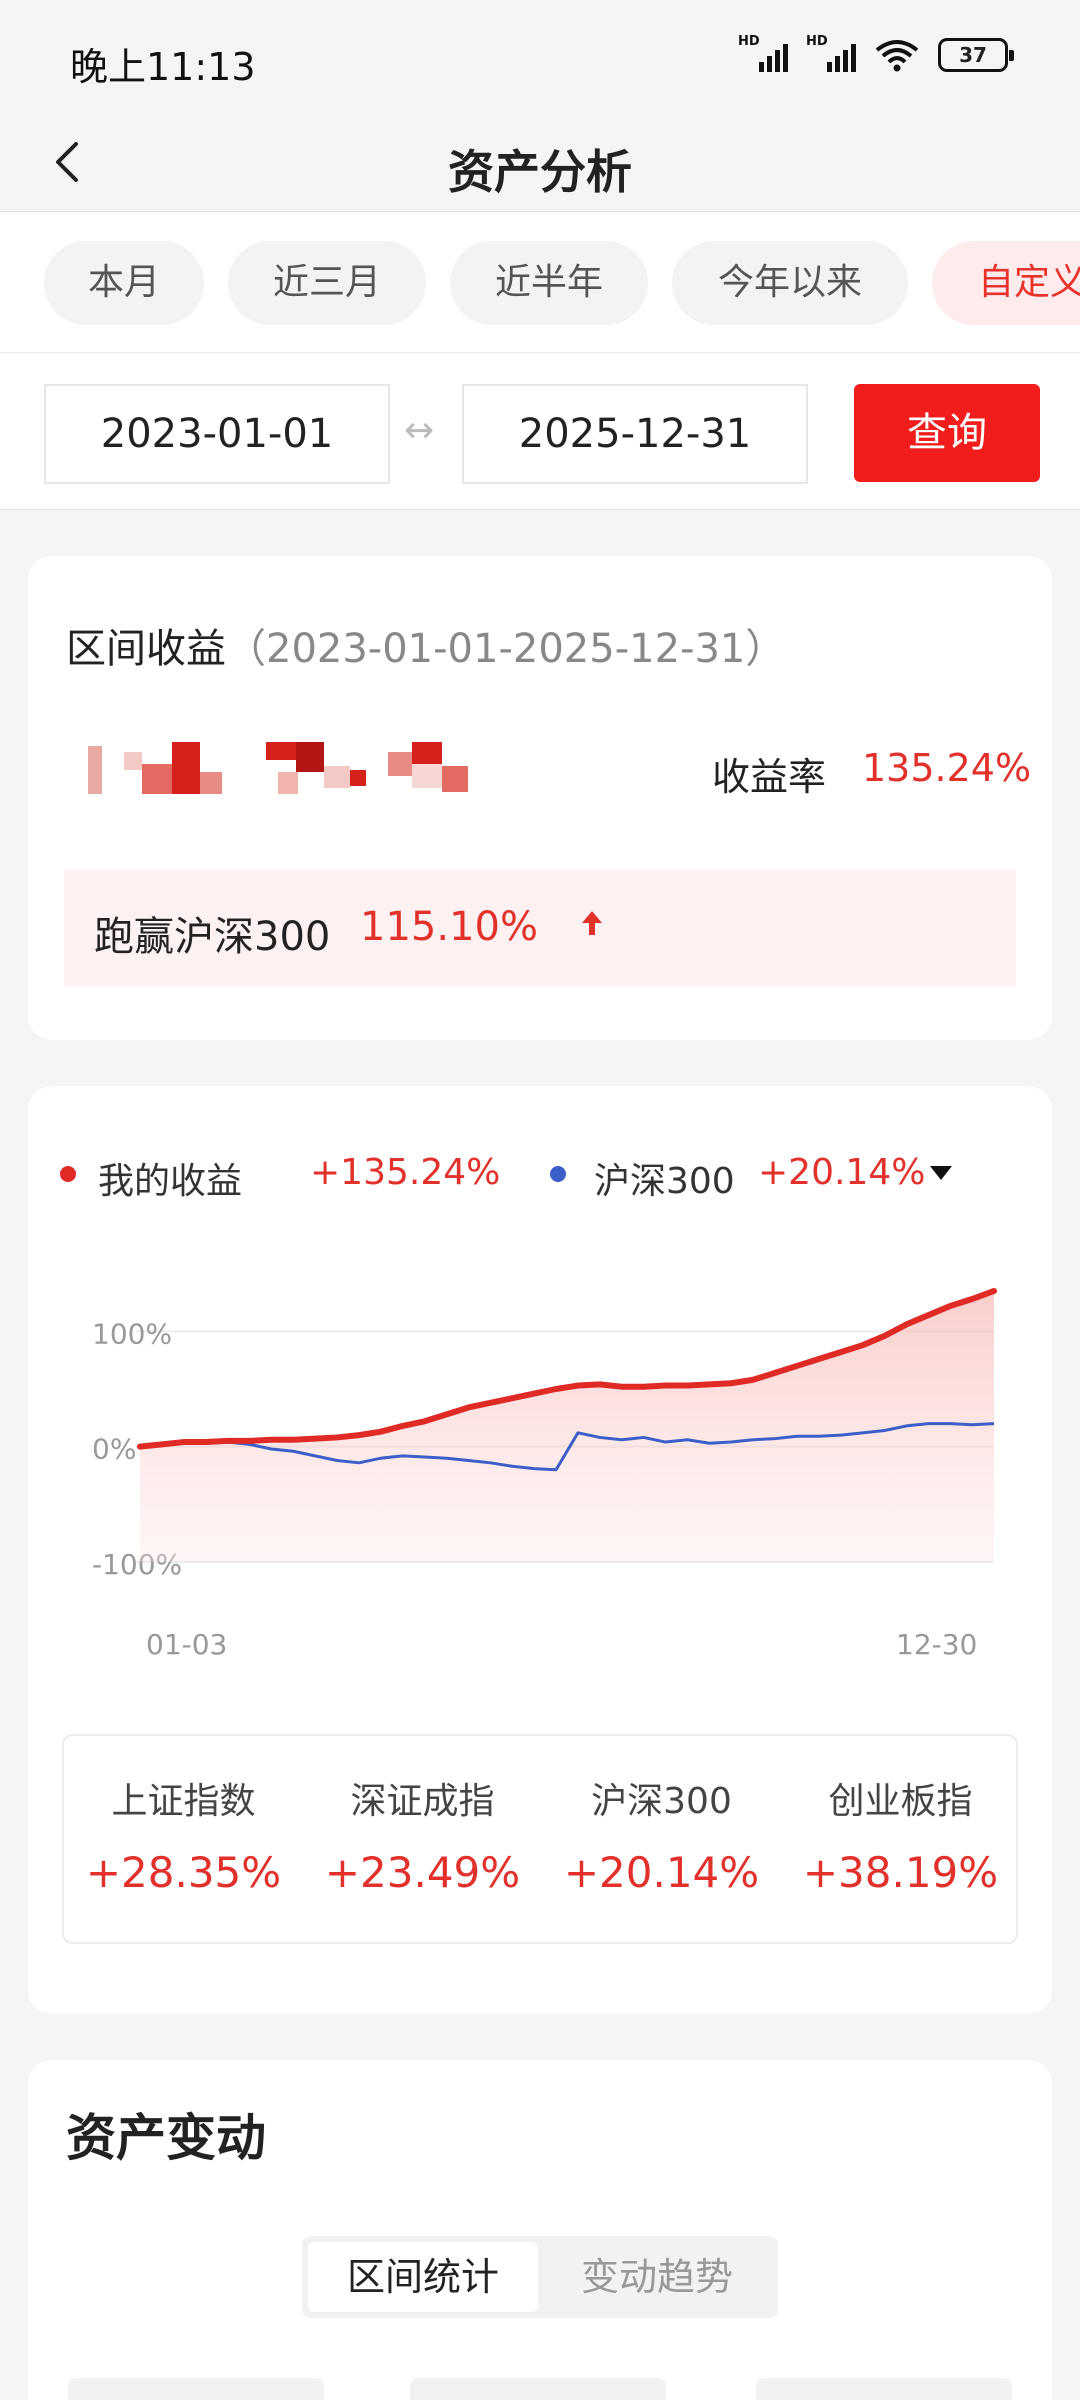 Image resolution: width=1080 pixels, height=2400 pixels. I want to click on index-name: 深证成指, so click(422, 1801).